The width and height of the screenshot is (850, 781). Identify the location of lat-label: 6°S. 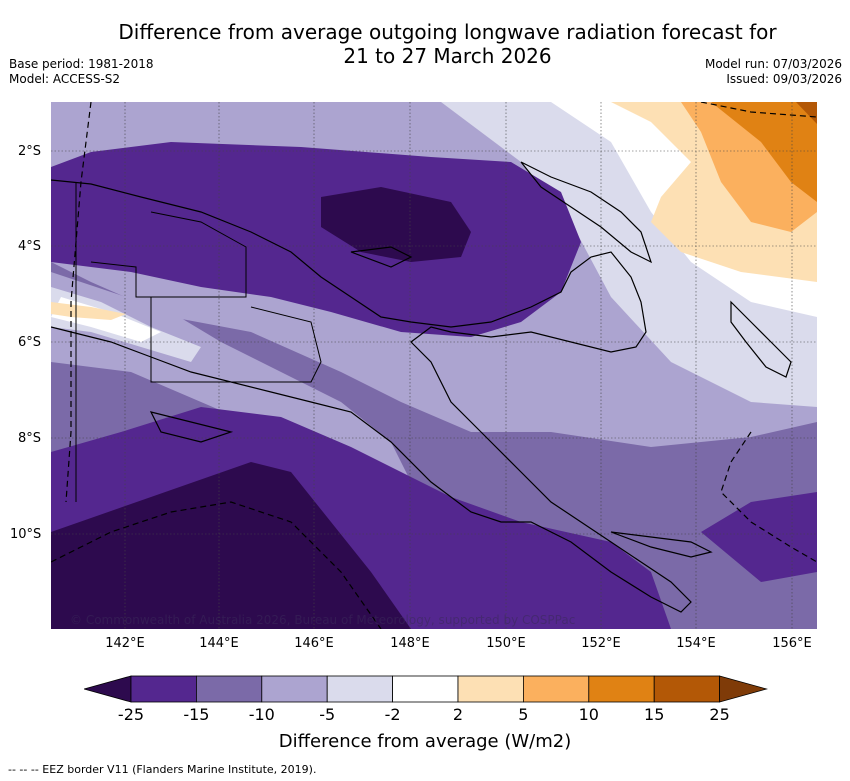
(30, 342).